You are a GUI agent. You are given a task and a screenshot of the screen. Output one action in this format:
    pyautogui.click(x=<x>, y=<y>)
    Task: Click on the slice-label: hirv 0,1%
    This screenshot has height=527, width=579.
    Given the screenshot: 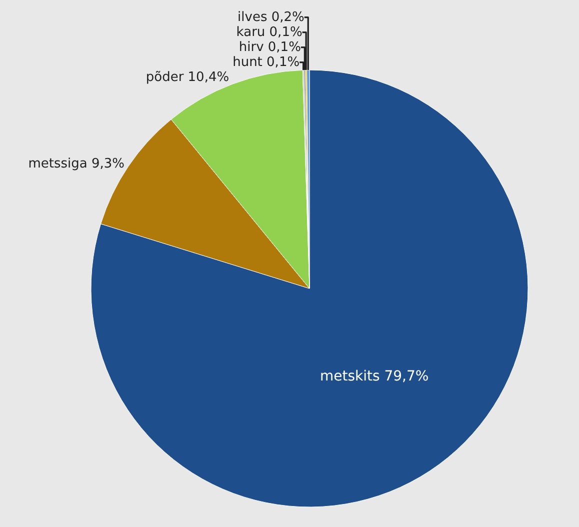 What is the action you would take?
    pyautogui.click(x=269, y=47)
    